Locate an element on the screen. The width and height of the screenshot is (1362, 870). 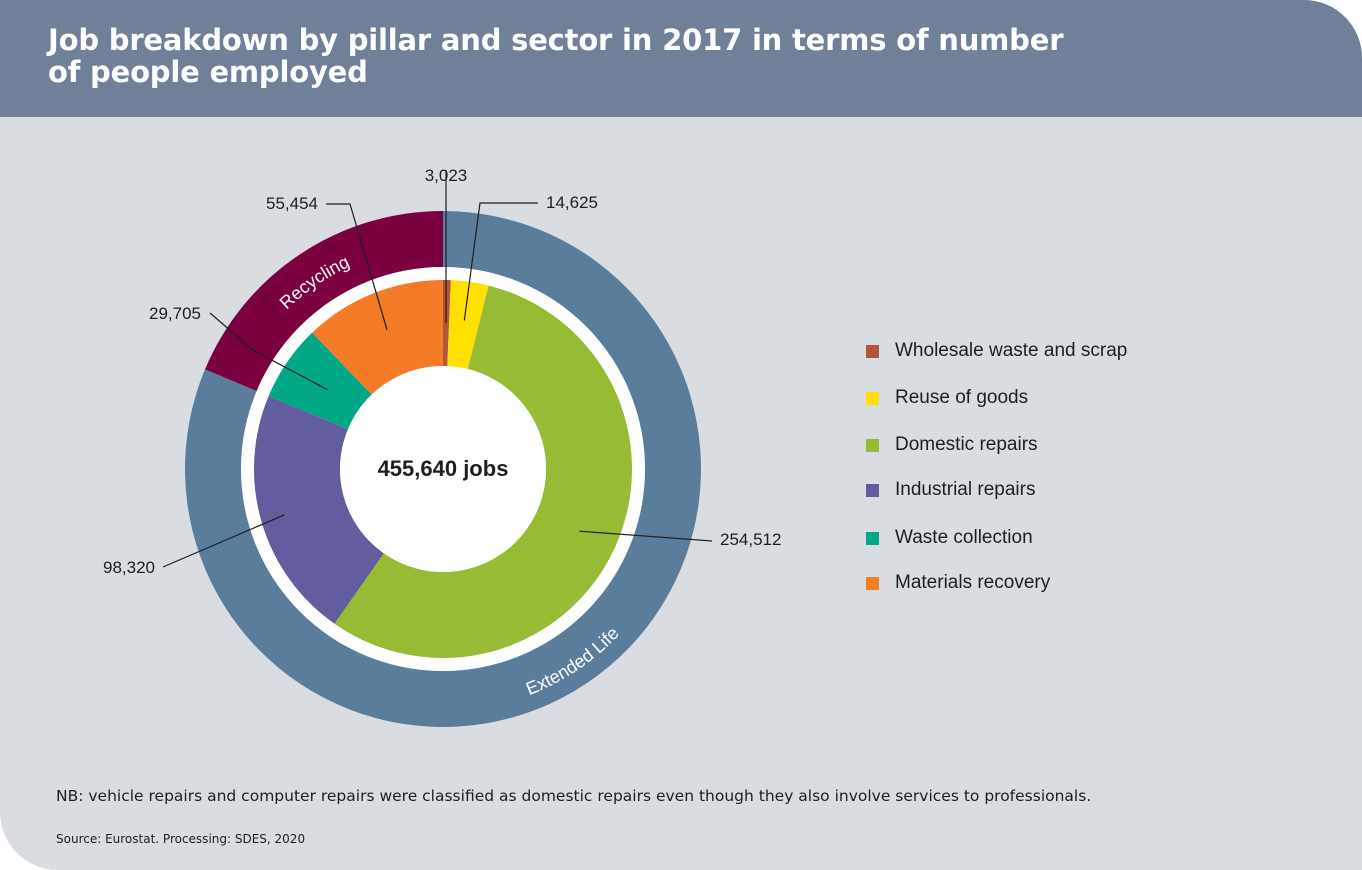
legend-label: Reuse of goods is located at coordinates (962, 397).